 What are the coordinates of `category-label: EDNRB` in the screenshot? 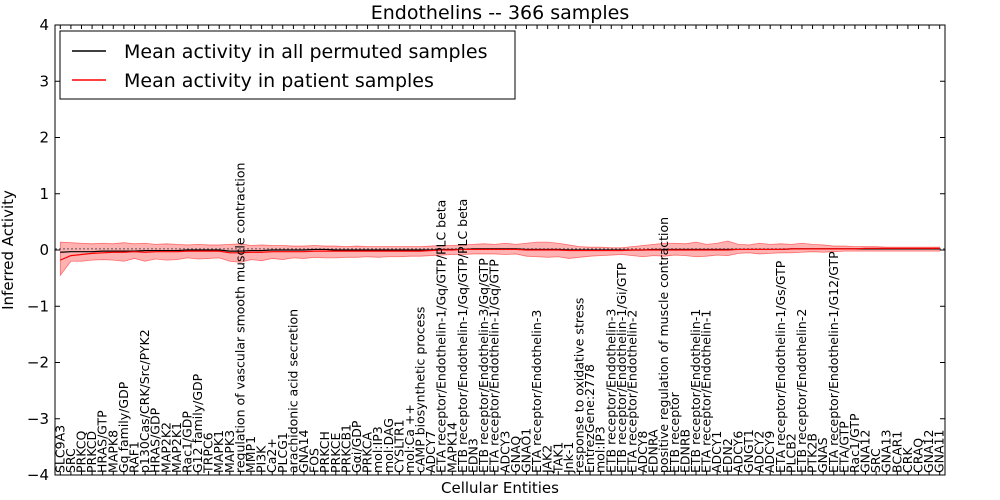 It's located at (684, 451).